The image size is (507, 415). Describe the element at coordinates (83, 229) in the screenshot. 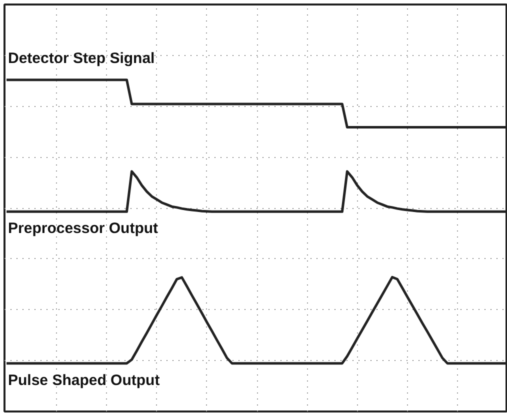

I see `series-label: Preprocessor Output` at that location.